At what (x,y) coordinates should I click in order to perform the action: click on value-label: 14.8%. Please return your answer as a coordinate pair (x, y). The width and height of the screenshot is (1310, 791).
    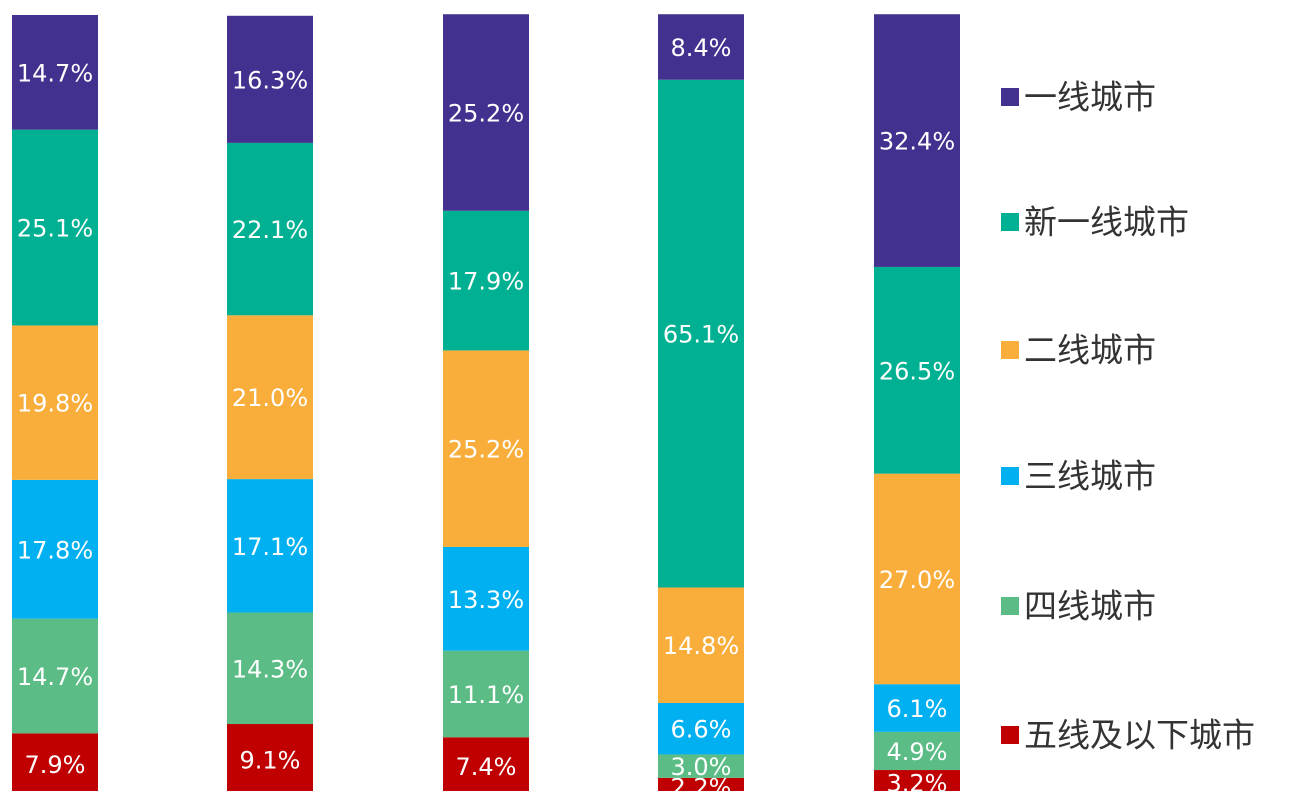
    Looking at the image, I should click on (701, 646).